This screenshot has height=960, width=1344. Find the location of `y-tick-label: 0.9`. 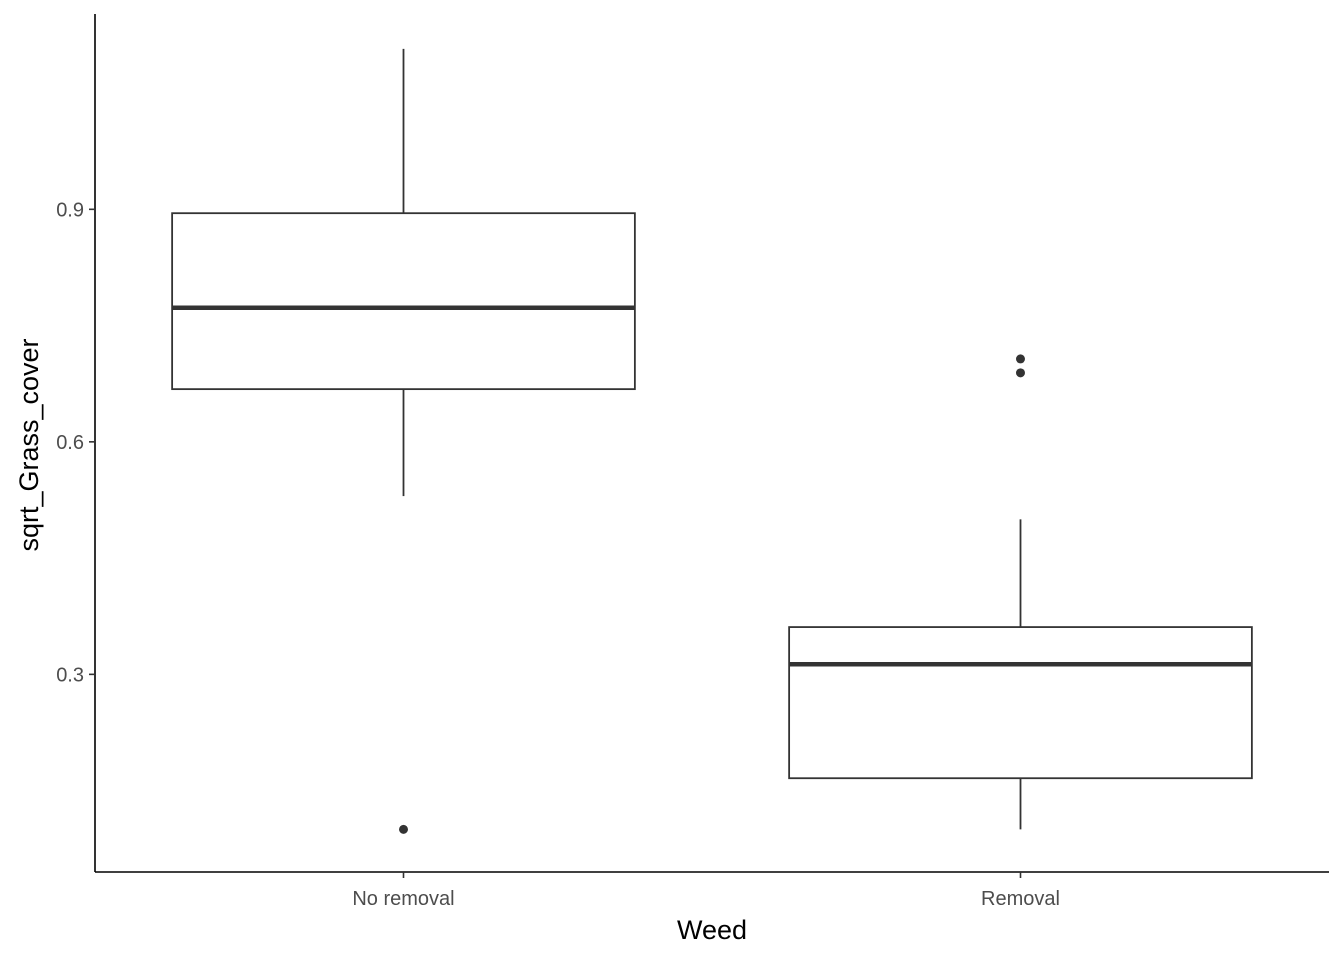

y-tick-label: 0.9 is located at coordinates (70, 210).